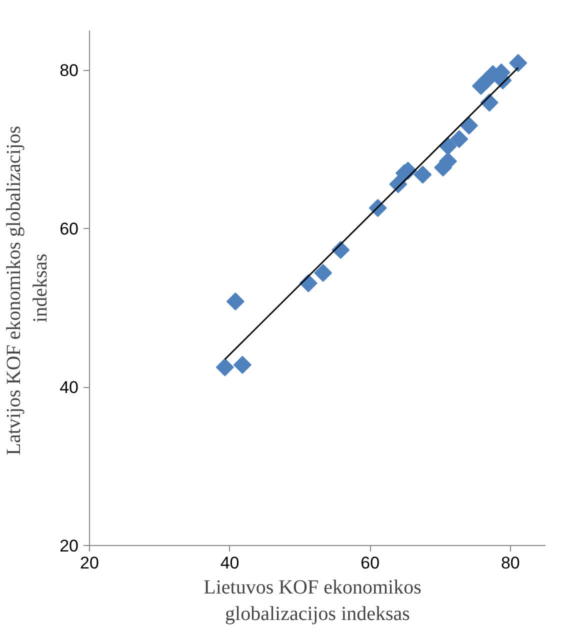  Describe the element at coordinates (69, 388) in the screenshot. I see `y-tick-label: 40` at that location.